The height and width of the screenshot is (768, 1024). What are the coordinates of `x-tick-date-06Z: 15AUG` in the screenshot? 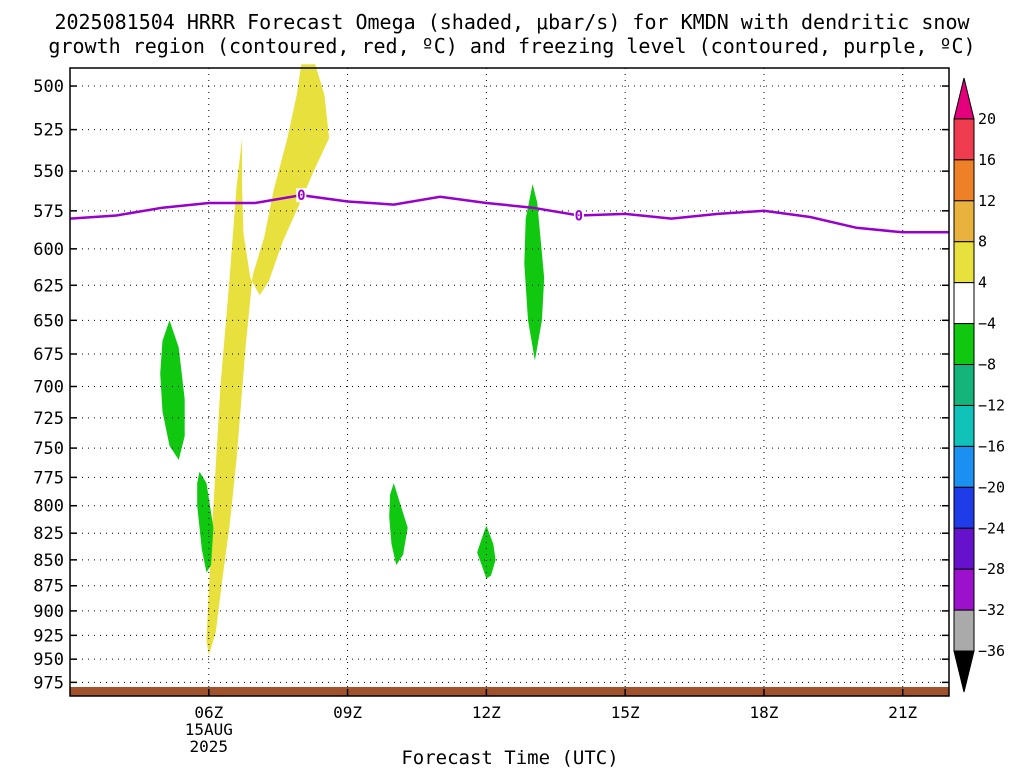 It's located at (209, 729).